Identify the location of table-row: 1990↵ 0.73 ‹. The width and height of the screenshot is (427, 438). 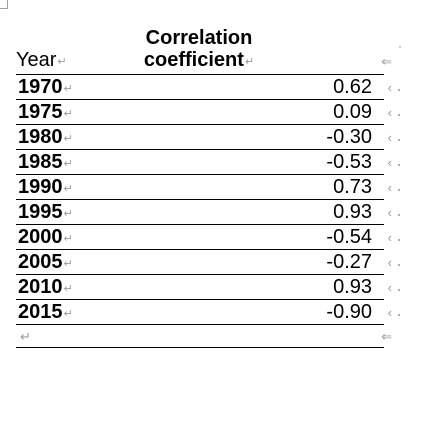
(200, 187).